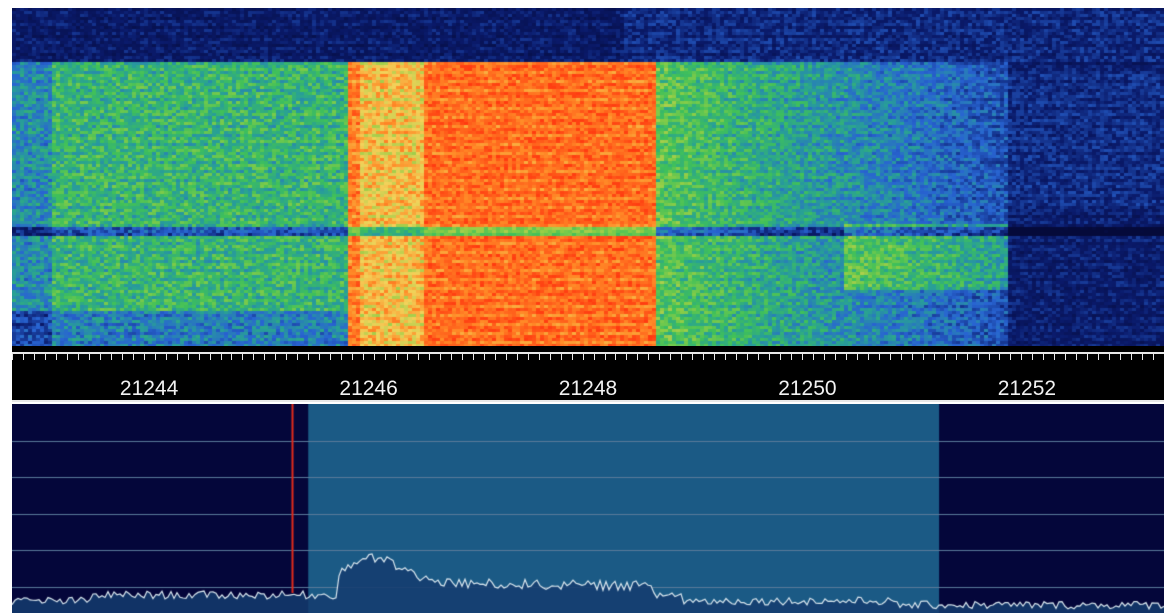 This screenshot has height=613, width=1164. I want to click on scale-baseline, so click(588, 353).